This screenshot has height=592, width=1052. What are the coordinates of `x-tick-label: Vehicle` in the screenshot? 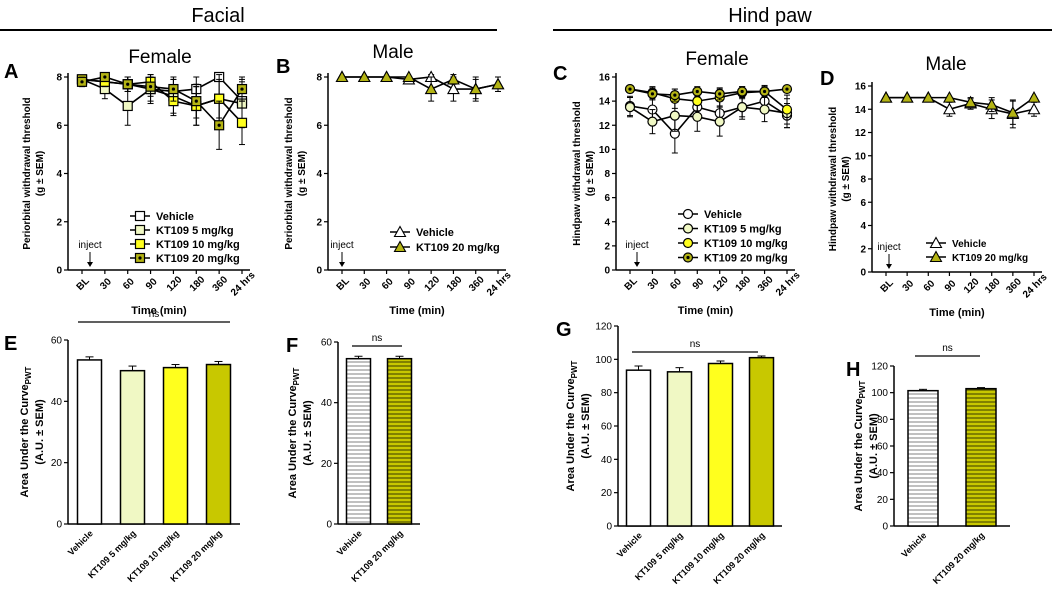 It's located at (349, 542).